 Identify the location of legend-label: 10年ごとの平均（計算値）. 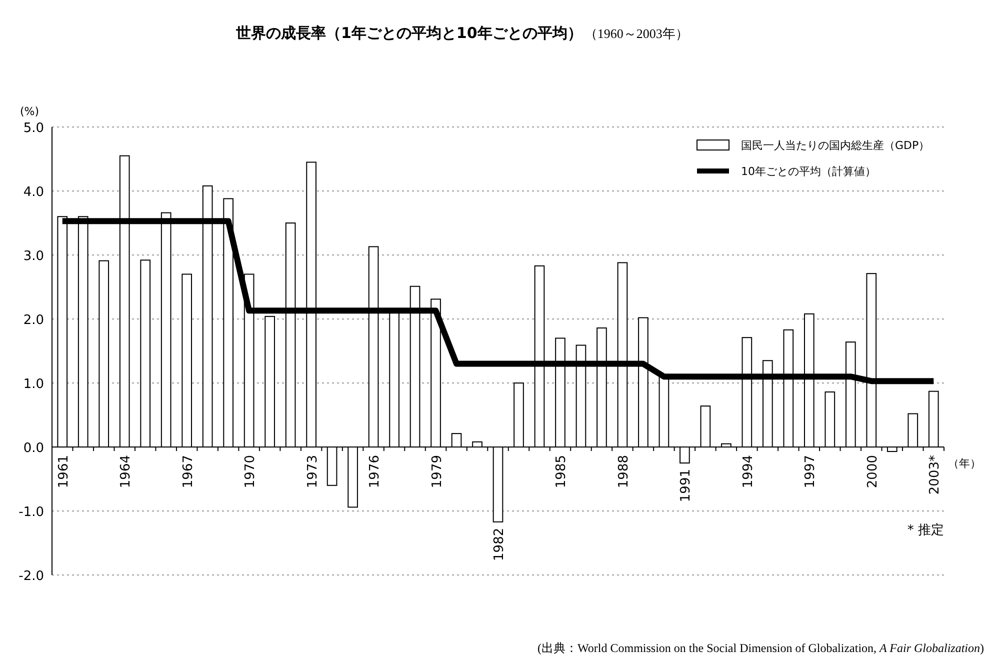
(808, 171).